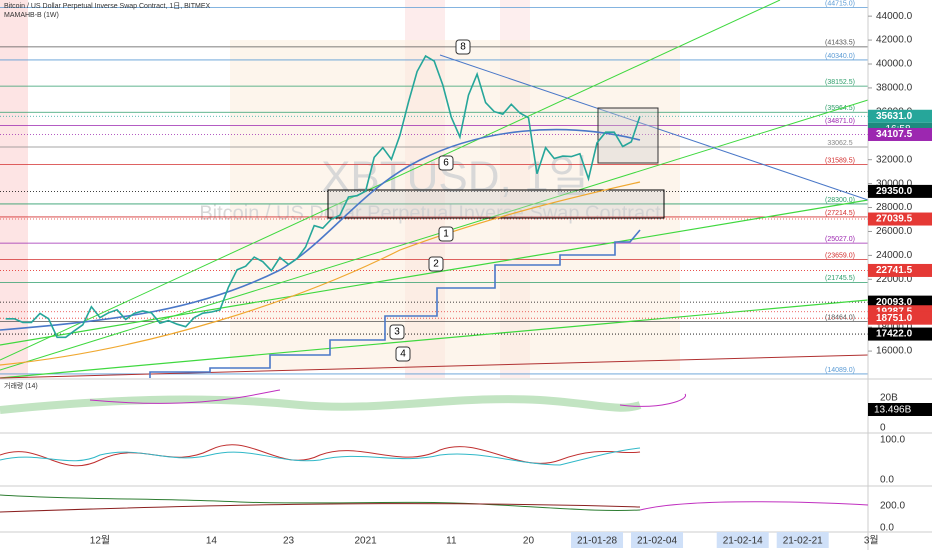 The image size is (932, 550). What do you see at coordinates (840, 255) in the screenshot?
I see `level-label: (23659.0)` at bounding box center [840, 255].